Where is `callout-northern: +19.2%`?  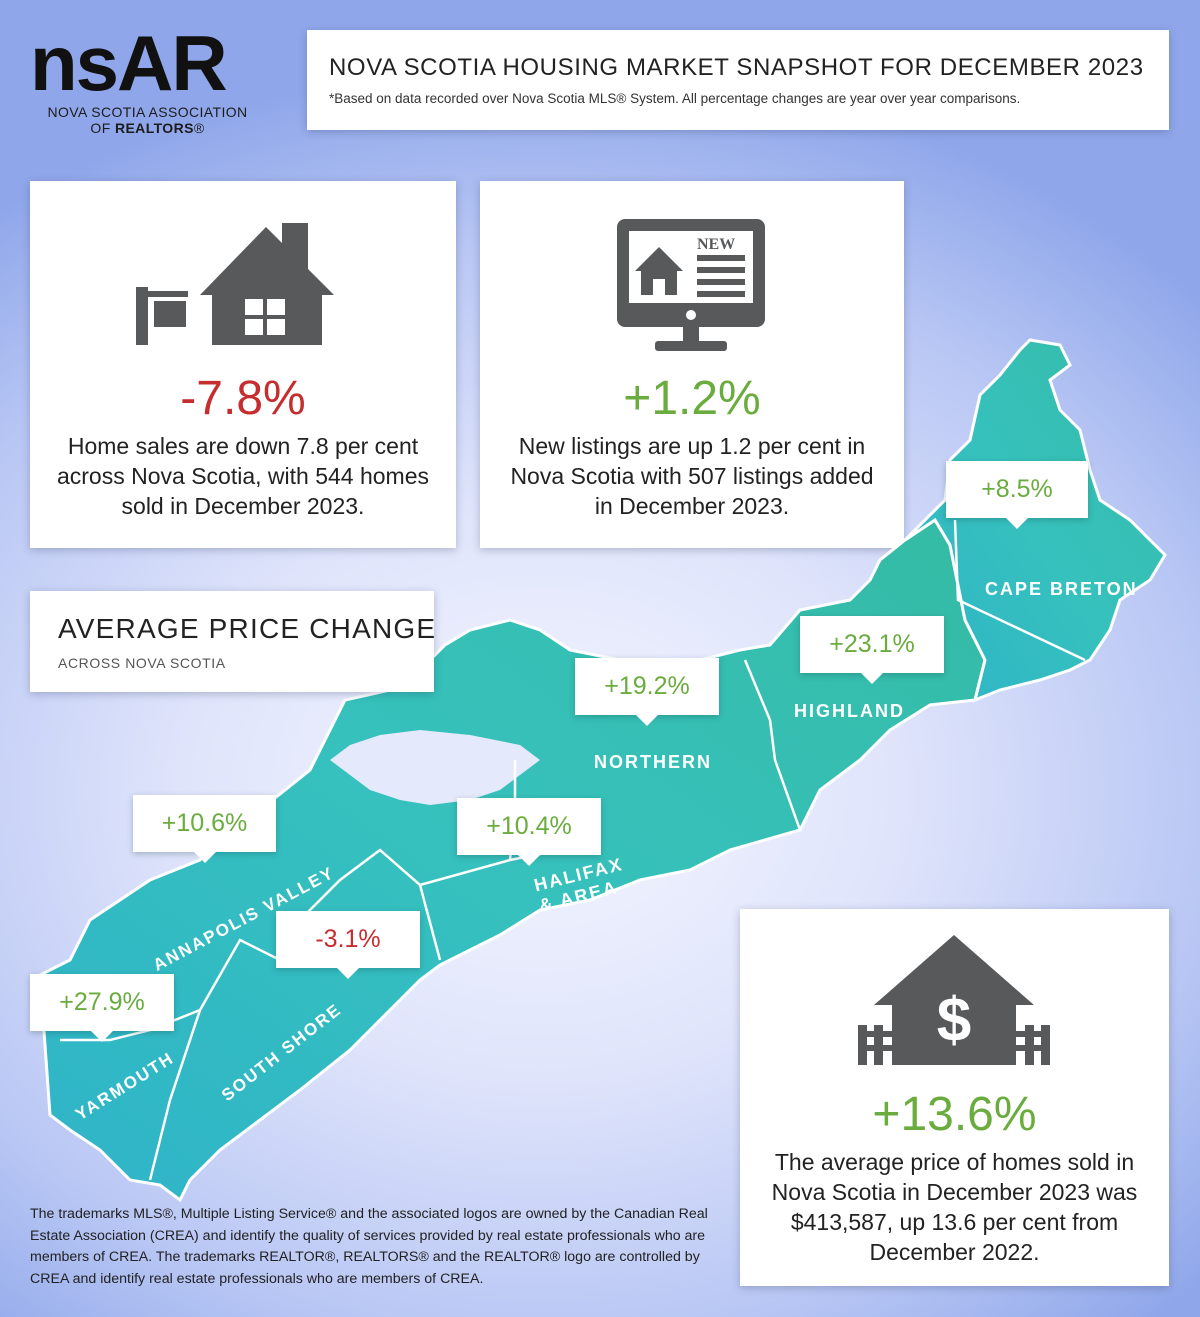
callout-northern: +19.2% is located at coordinates (647, 692).